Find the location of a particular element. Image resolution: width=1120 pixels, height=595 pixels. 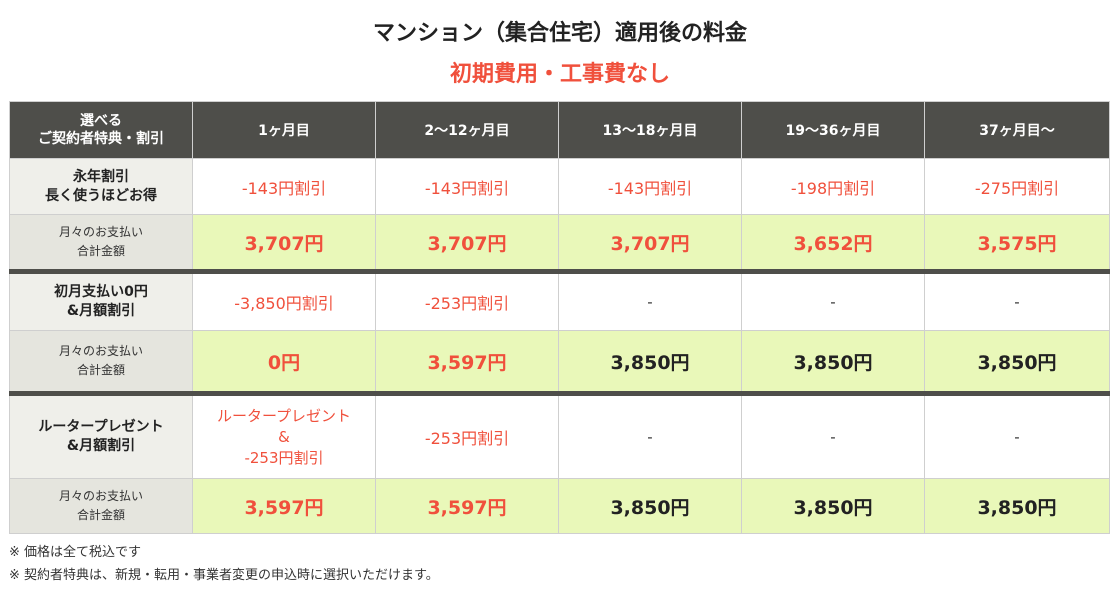

header-corner-line1: 選べる is located at coordinates (101, 121).